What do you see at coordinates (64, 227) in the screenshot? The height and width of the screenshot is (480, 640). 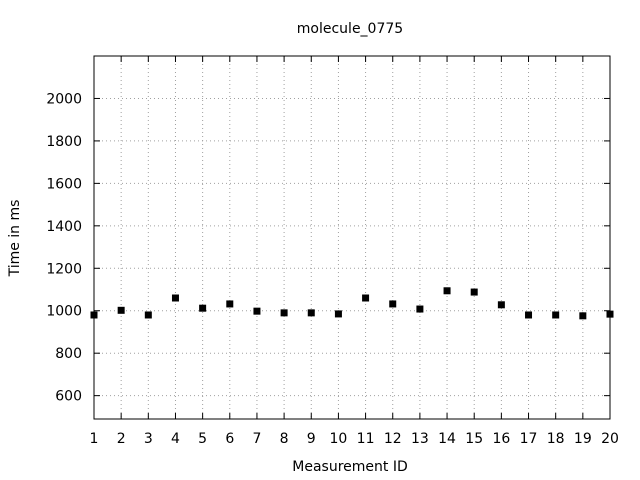 I see `y-tick-label: 1400` at bounding box center [64, 227].